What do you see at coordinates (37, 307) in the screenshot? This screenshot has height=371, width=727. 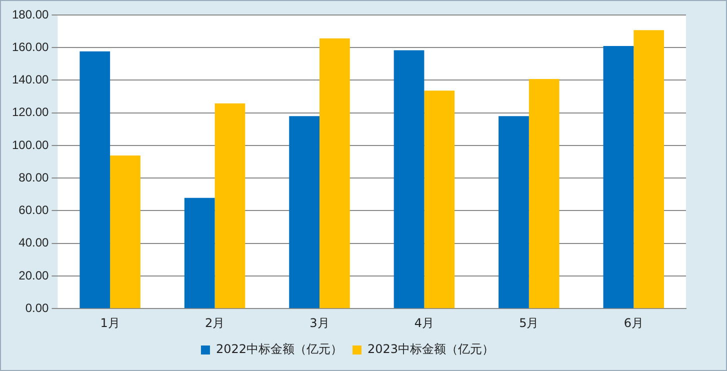 I see `y-tick-label: 0.00` at bounding box center [37, 307].